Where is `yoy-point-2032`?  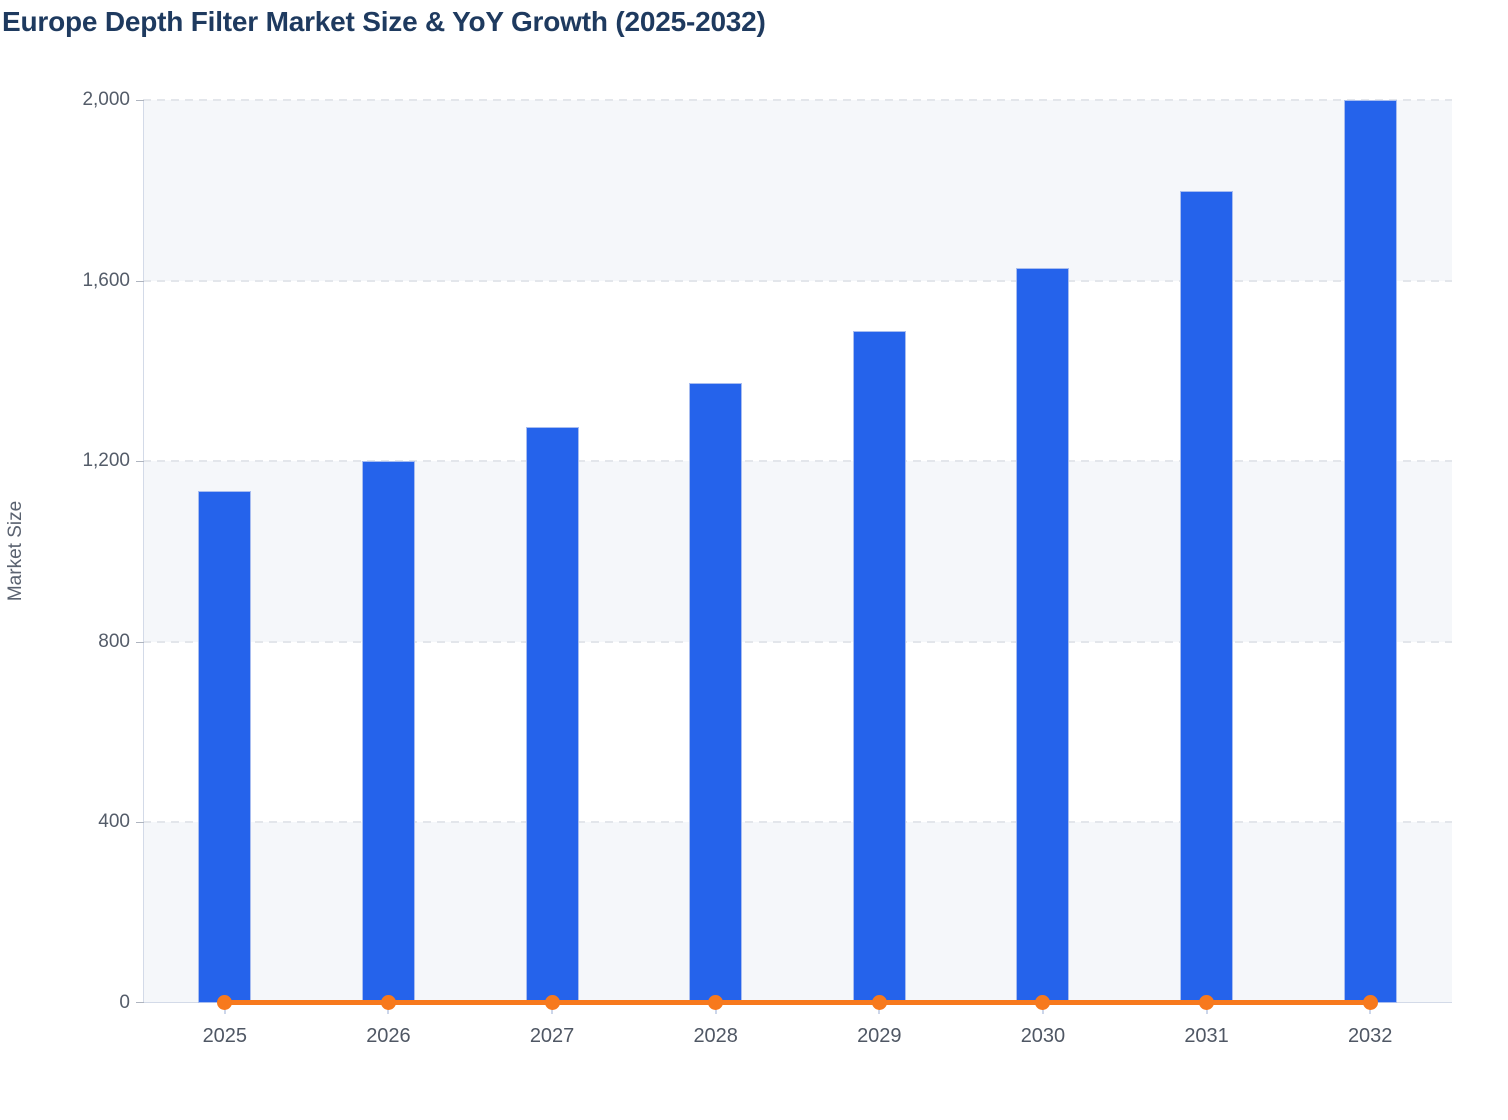
yoy-point-2032 is located at coordinates (1370, 1002).